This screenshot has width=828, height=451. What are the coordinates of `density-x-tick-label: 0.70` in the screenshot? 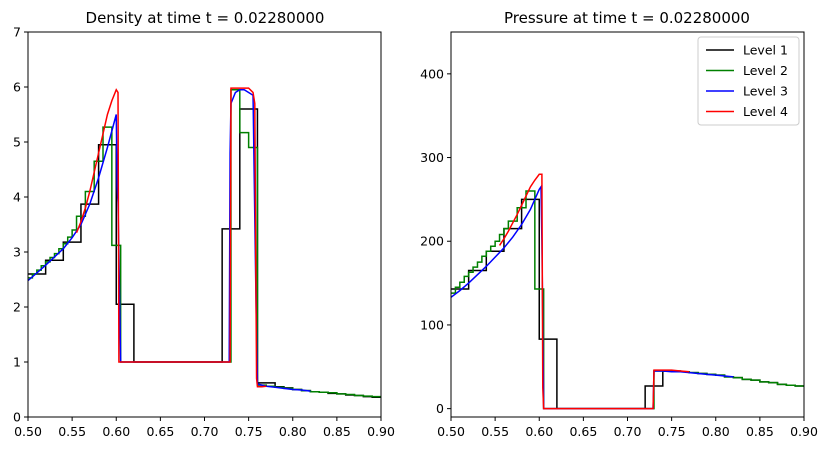 It's located at (205, 431).